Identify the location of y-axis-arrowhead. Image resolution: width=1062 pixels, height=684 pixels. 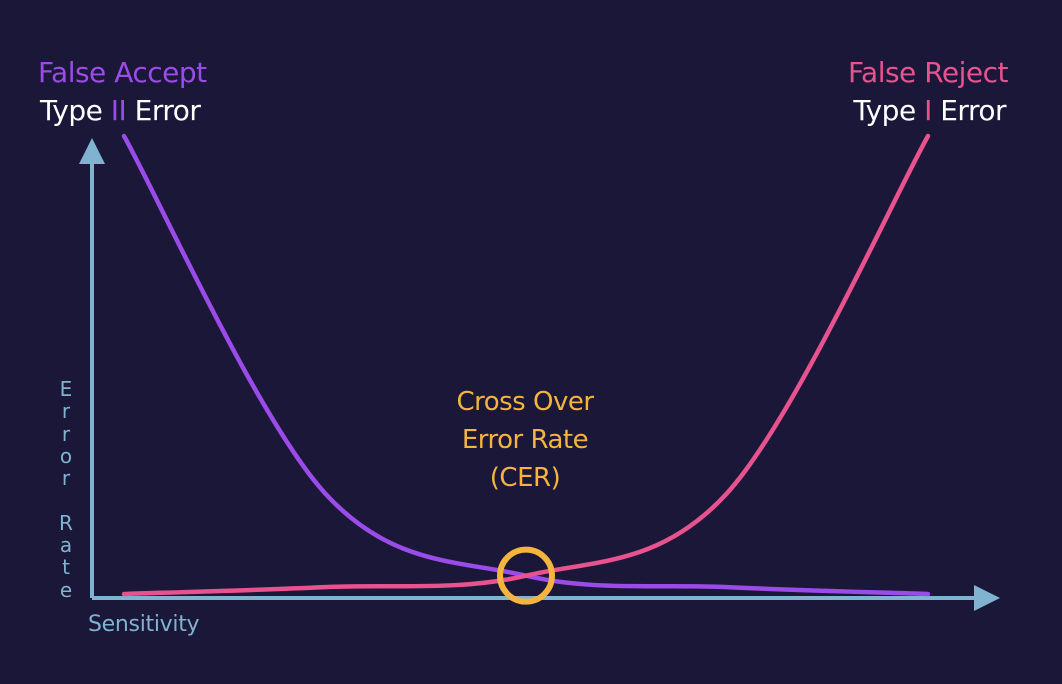
(92, 151).